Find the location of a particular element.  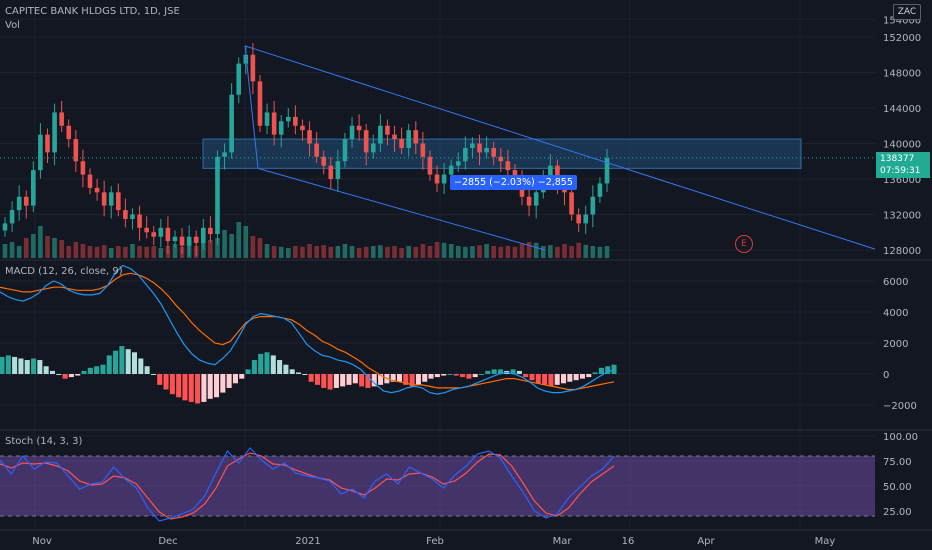

macd-axis-label: 2000 is located at coordinates (895, 344).